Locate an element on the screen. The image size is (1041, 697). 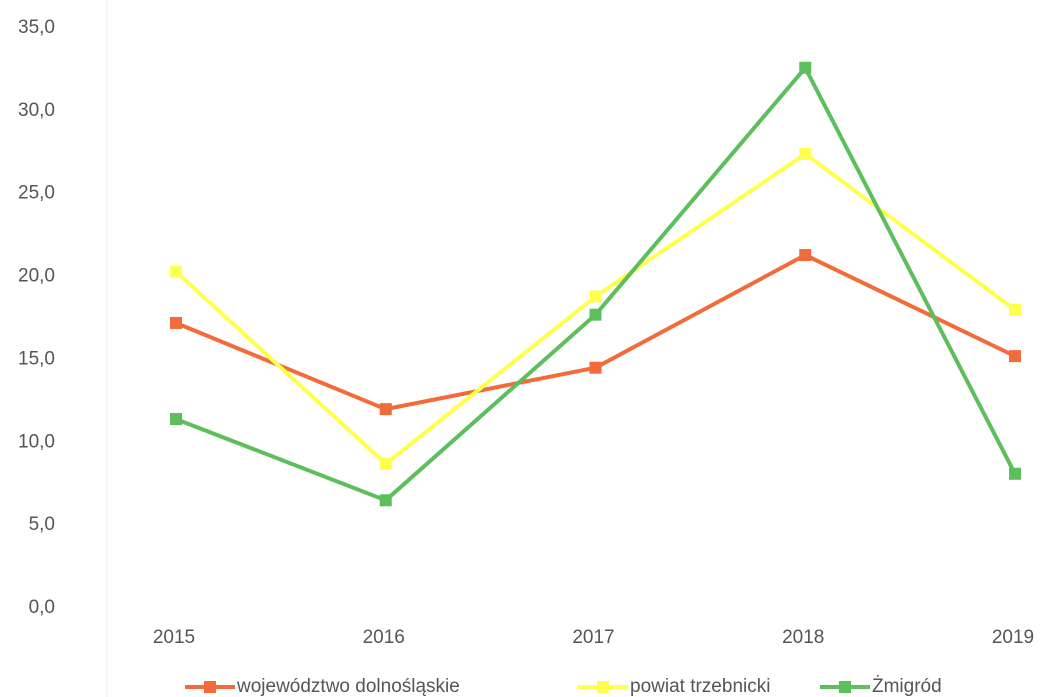
legend-label: Żmigród is located at coordinates (907, 686).